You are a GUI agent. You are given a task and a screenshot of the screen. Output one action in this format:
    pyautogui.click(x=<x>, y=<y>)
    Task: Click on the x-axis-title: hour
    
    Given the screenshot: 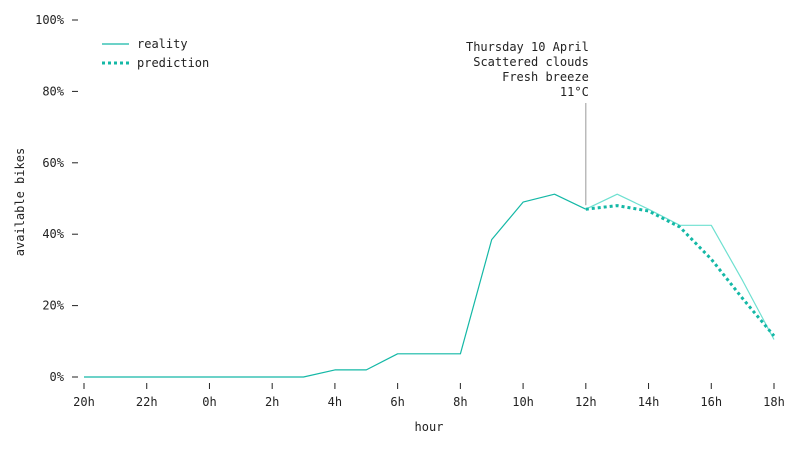 What is the action you would take?
    pyautogui.click(x=429, y=427)
    